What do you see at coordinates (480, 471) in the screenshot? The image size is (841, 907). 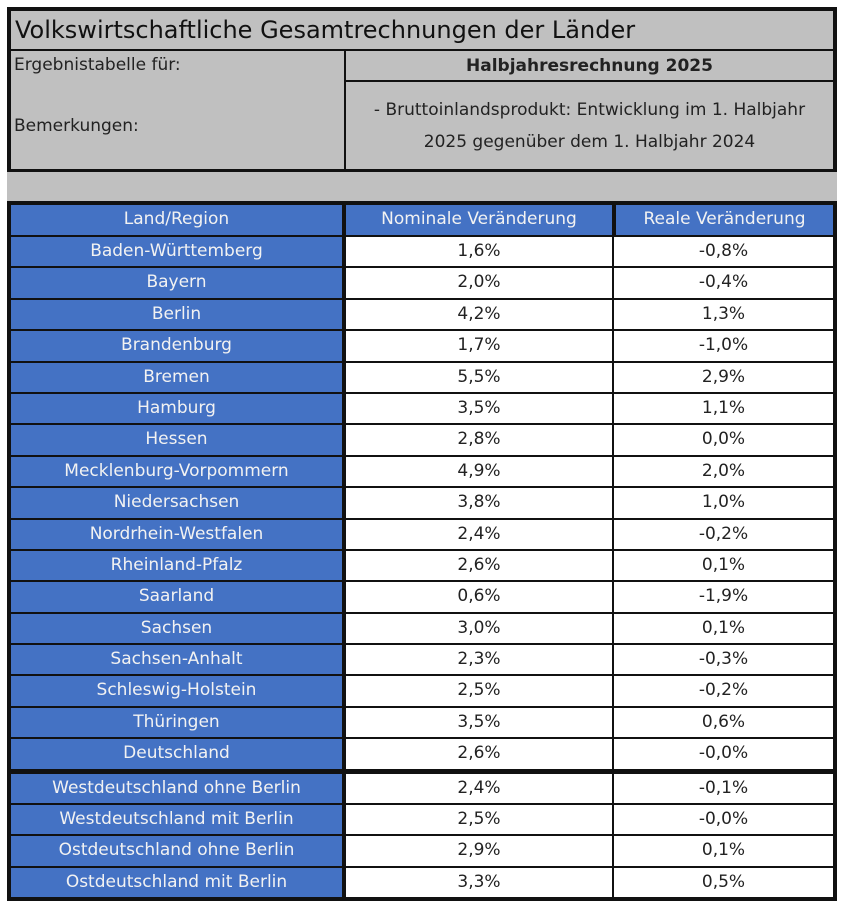 I see `nominal-change-cell: 4,9%` at bounding box center [480, 471].